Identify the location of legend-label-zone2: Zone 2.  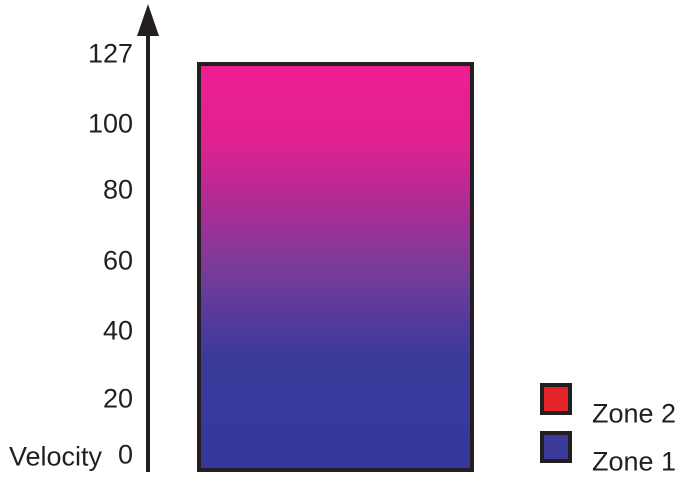
(634, 413).